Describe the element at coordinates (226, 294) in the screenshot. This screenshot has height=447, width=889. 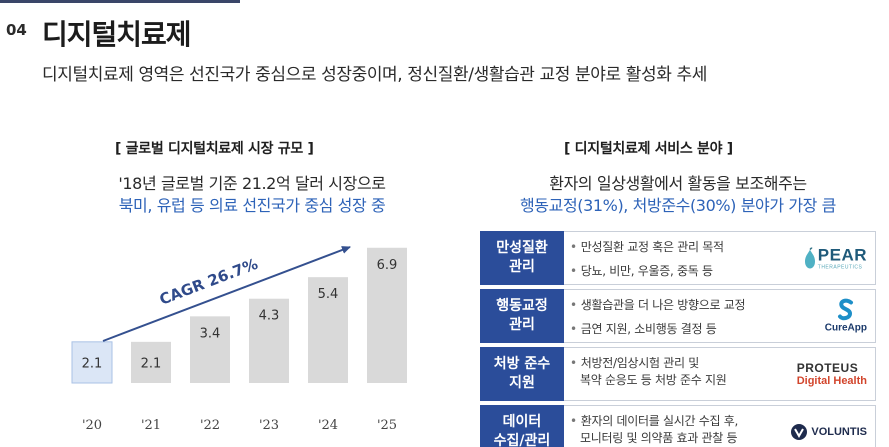
I see `cagr-arrow` at that location.